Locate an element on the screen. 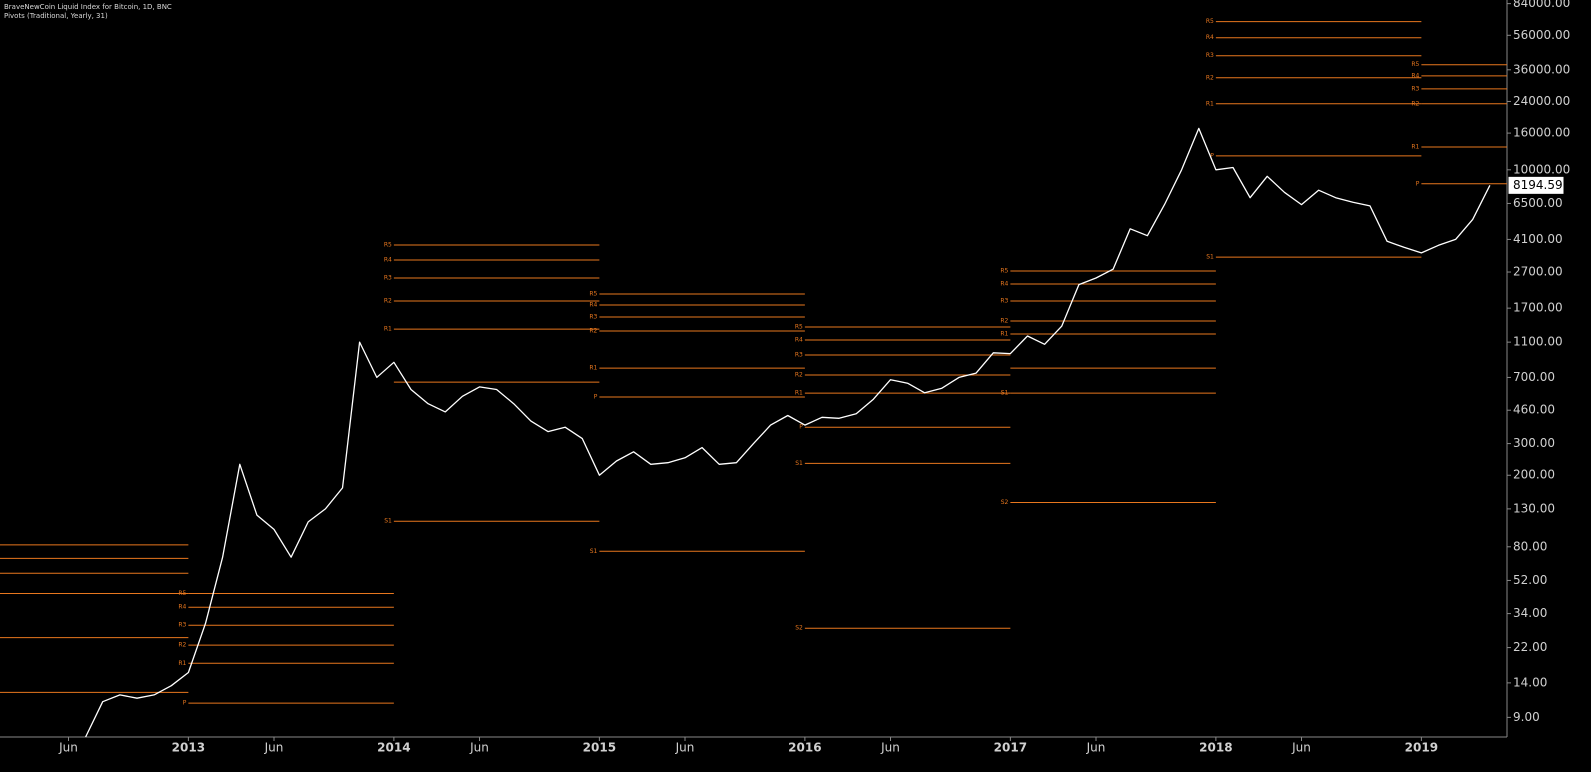 The image size is (1591, 772). y-tick-label: 300.00 is located at coordinates (1534, 443).